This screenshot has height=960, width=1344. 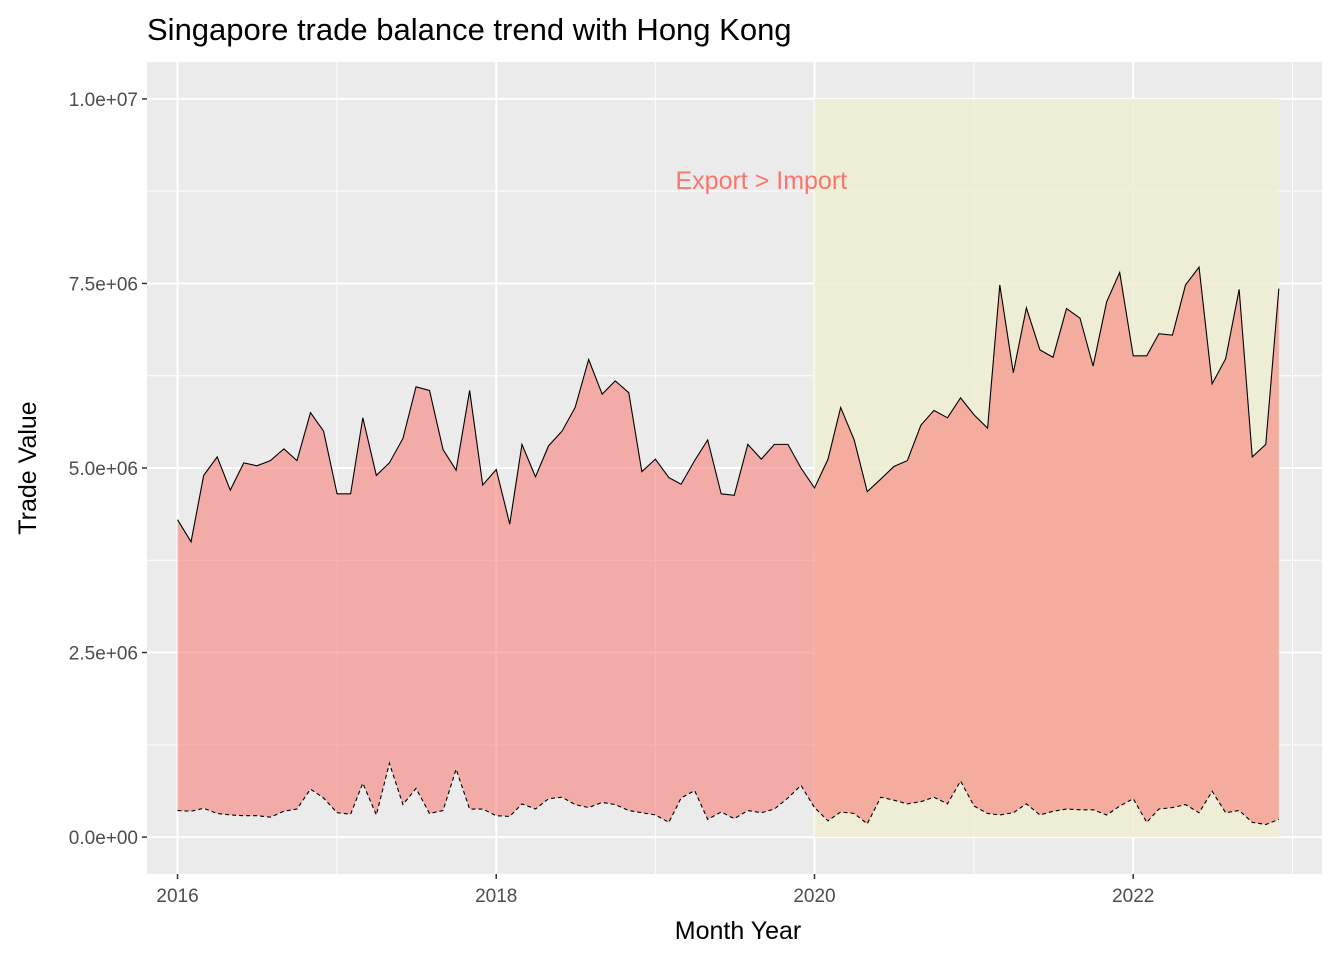 I want to click on y-tick-label: 7.5e+06, so click(x=103, y=284).